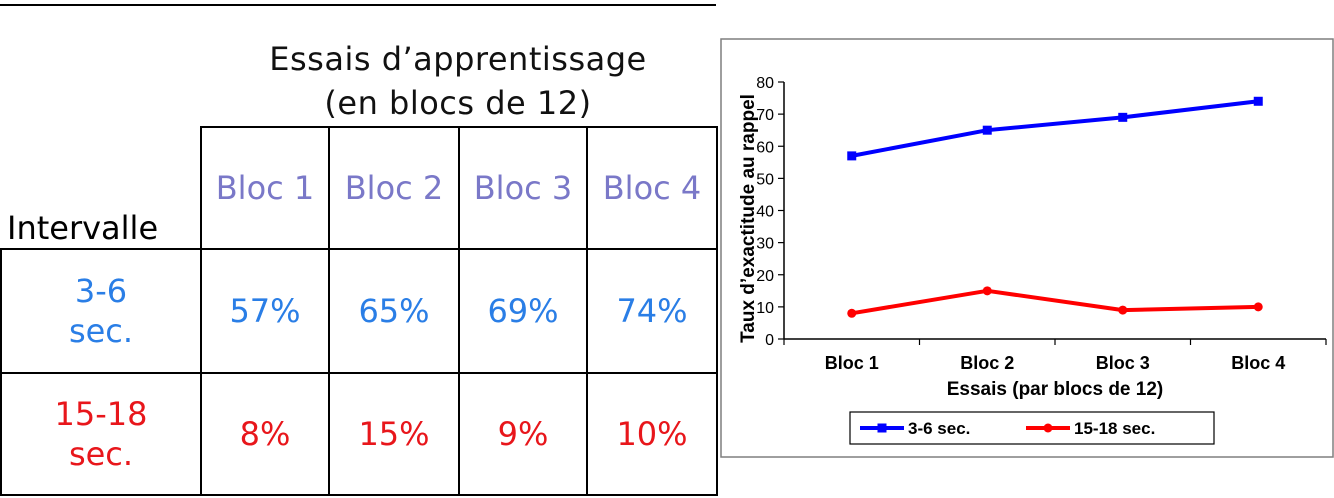  I want to click on table-row: 15-18 sec. 8% 15% 9% 10%, so click(359, 434).